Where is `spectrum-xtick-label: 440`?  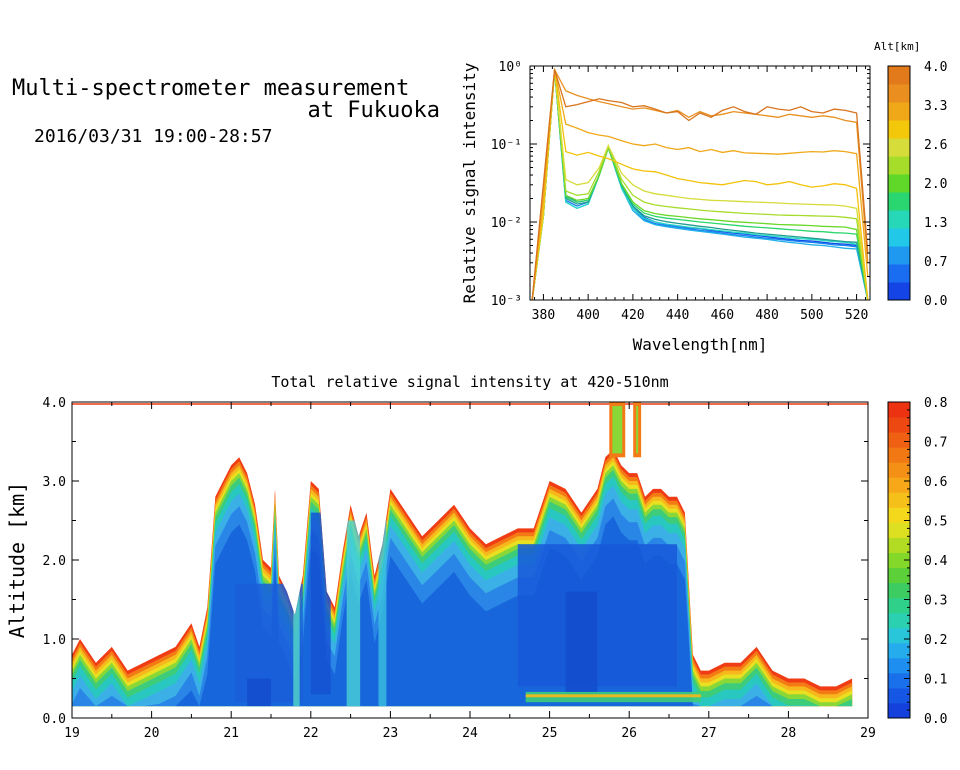
spectrum-xtick-label: 440 is located at coordinates (677, 315).